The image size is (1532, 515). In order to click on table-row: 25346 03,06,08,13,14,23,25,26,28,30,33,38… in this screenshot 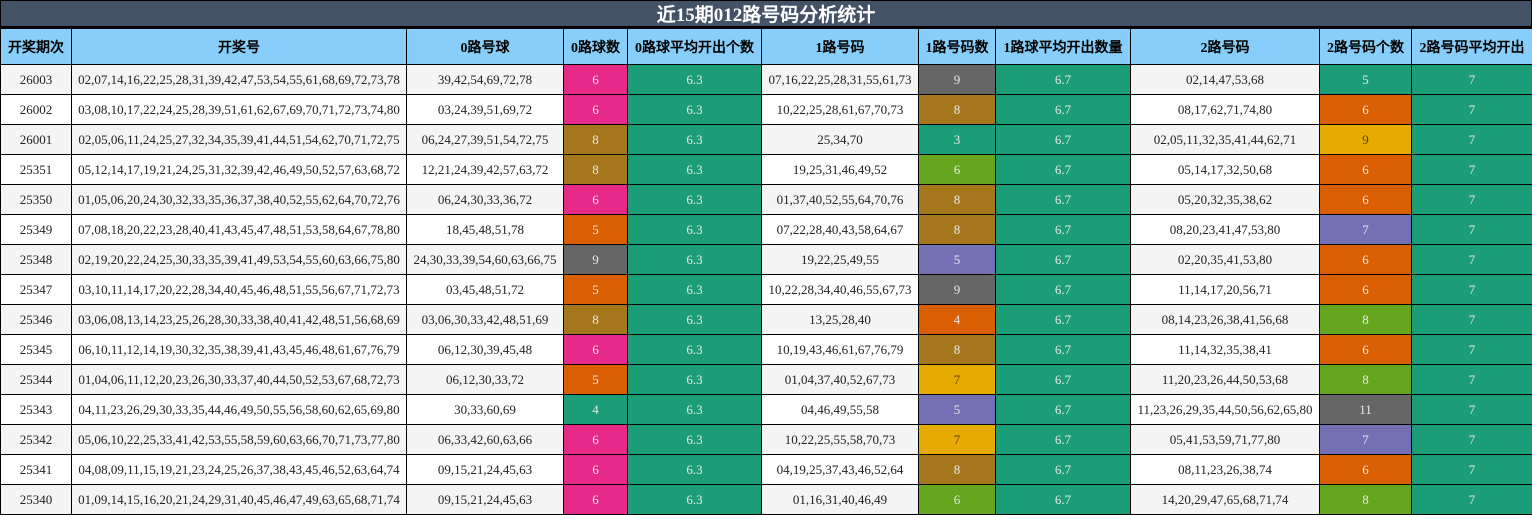, I will do `click(766, 319)`.